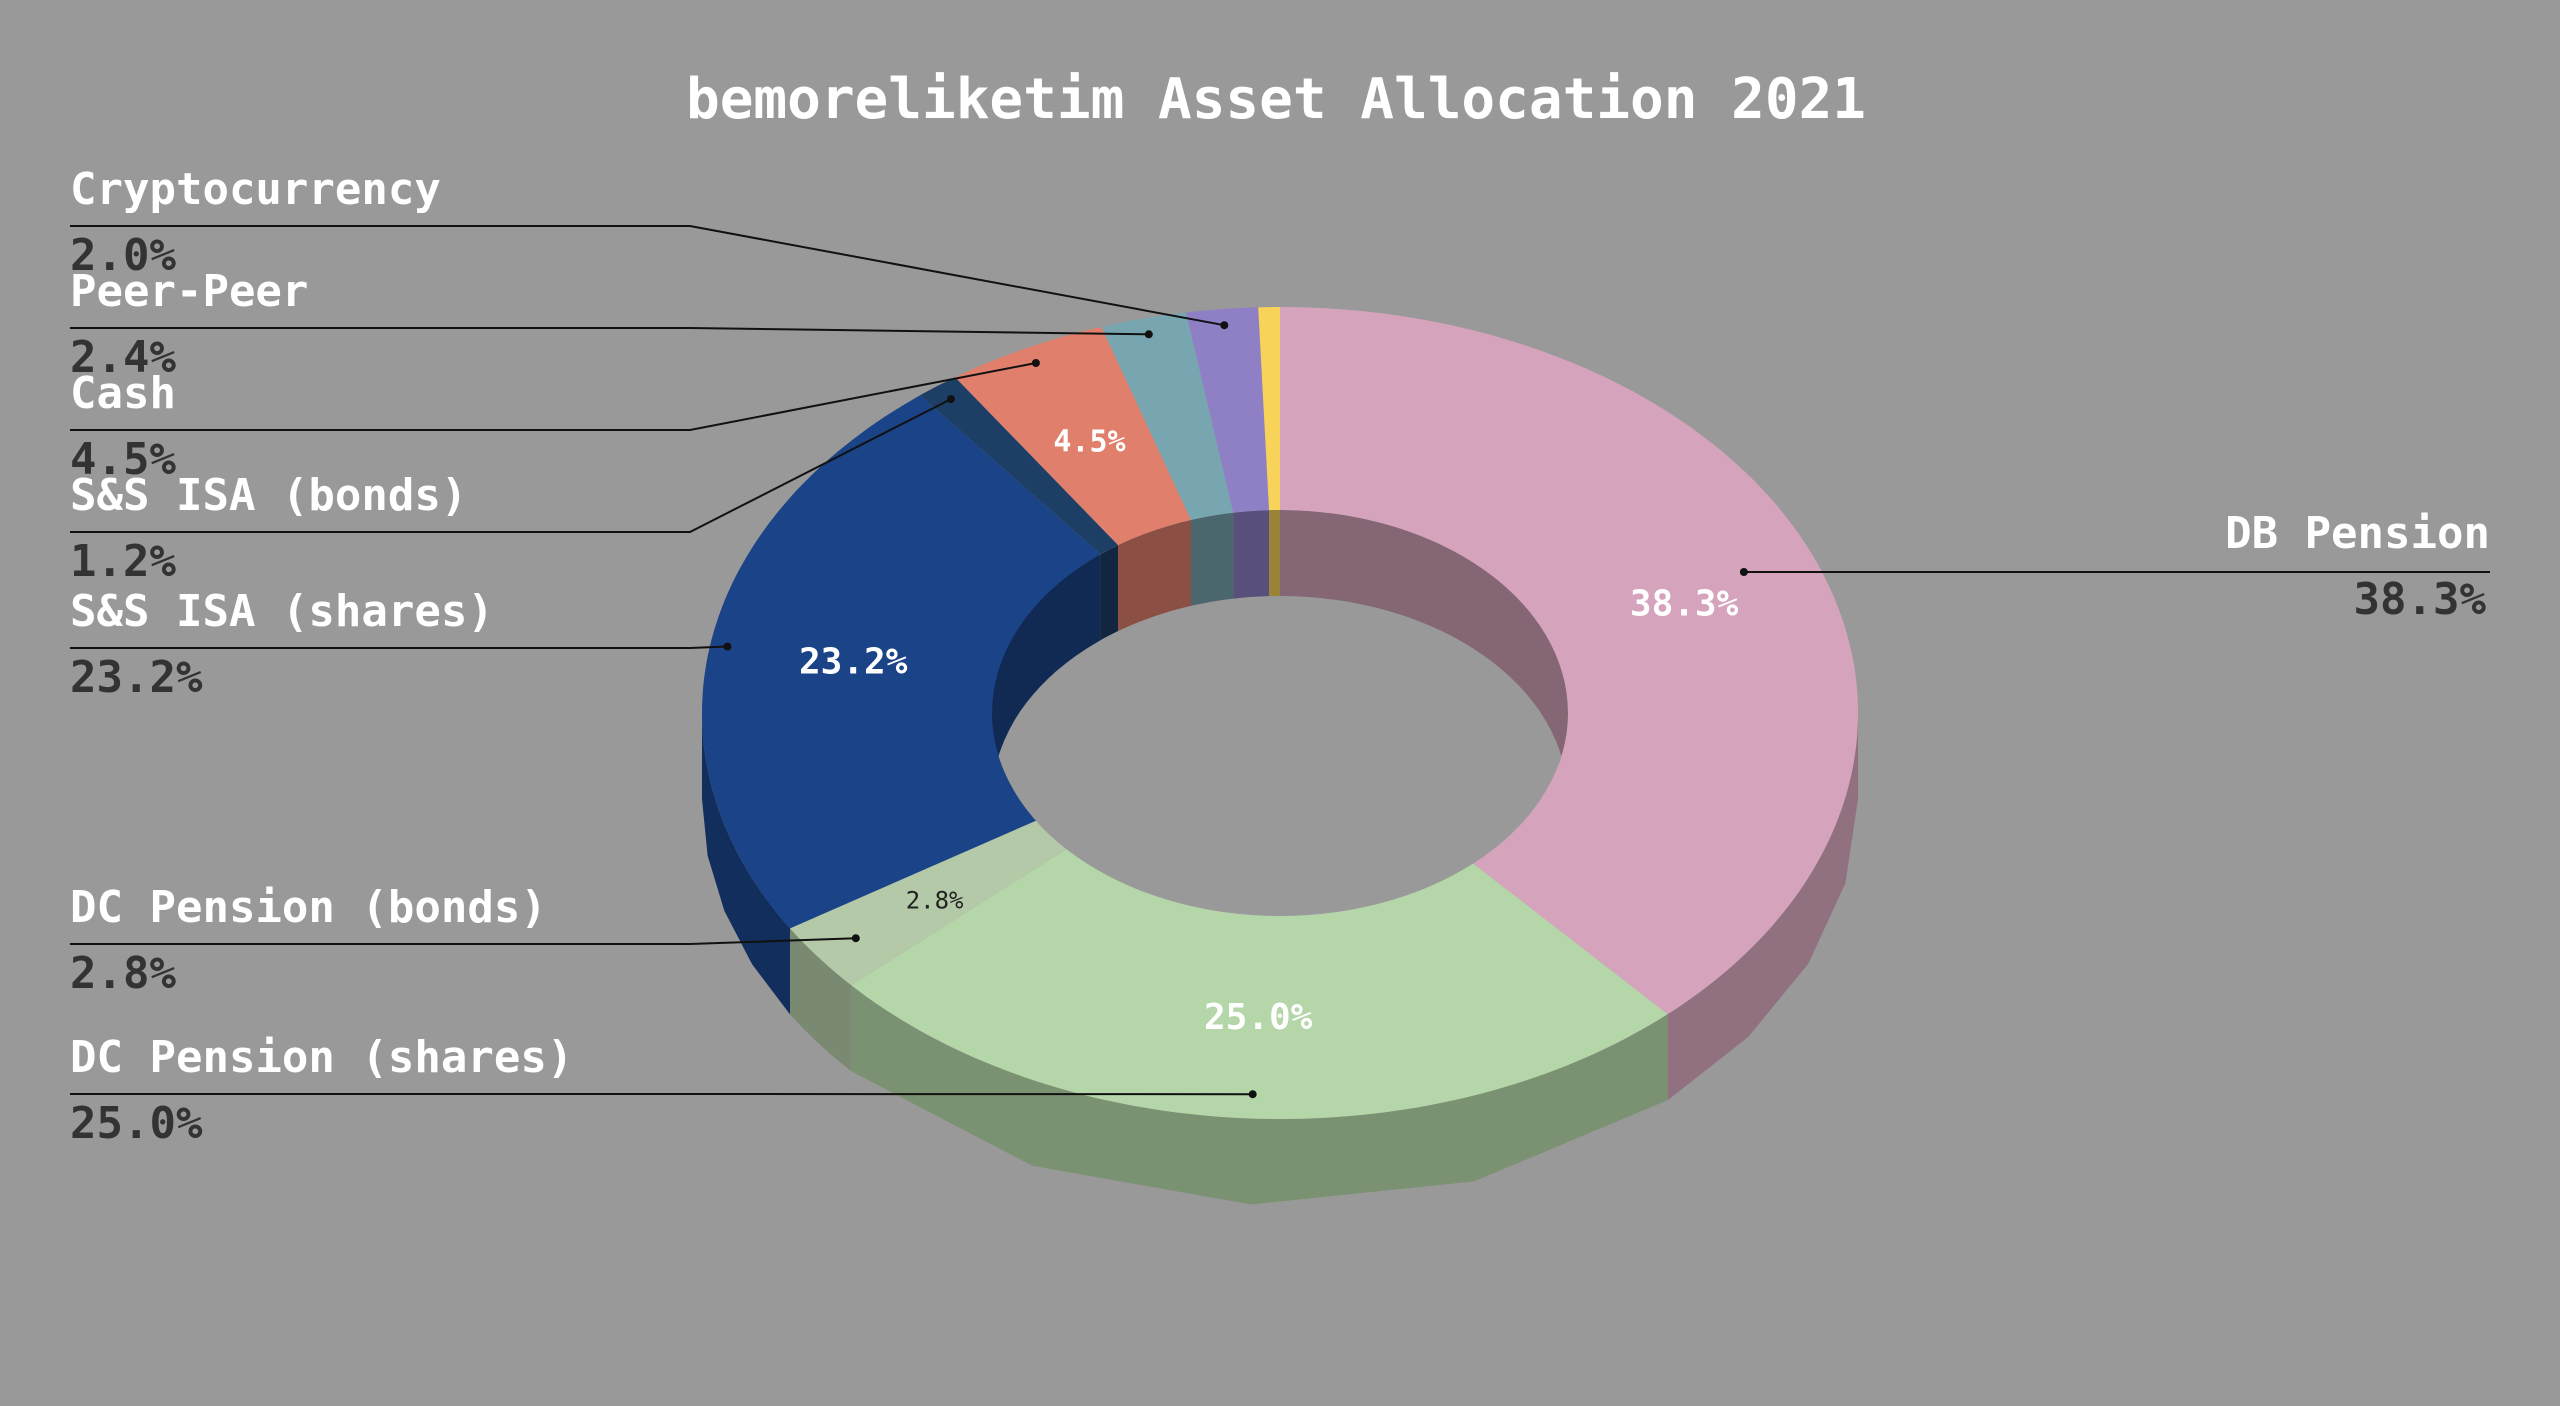 Image resolution: width=2560 pixels, height=1406 pixels. I want to click on side-wall-sands-isa-shares, so click(746, 864).